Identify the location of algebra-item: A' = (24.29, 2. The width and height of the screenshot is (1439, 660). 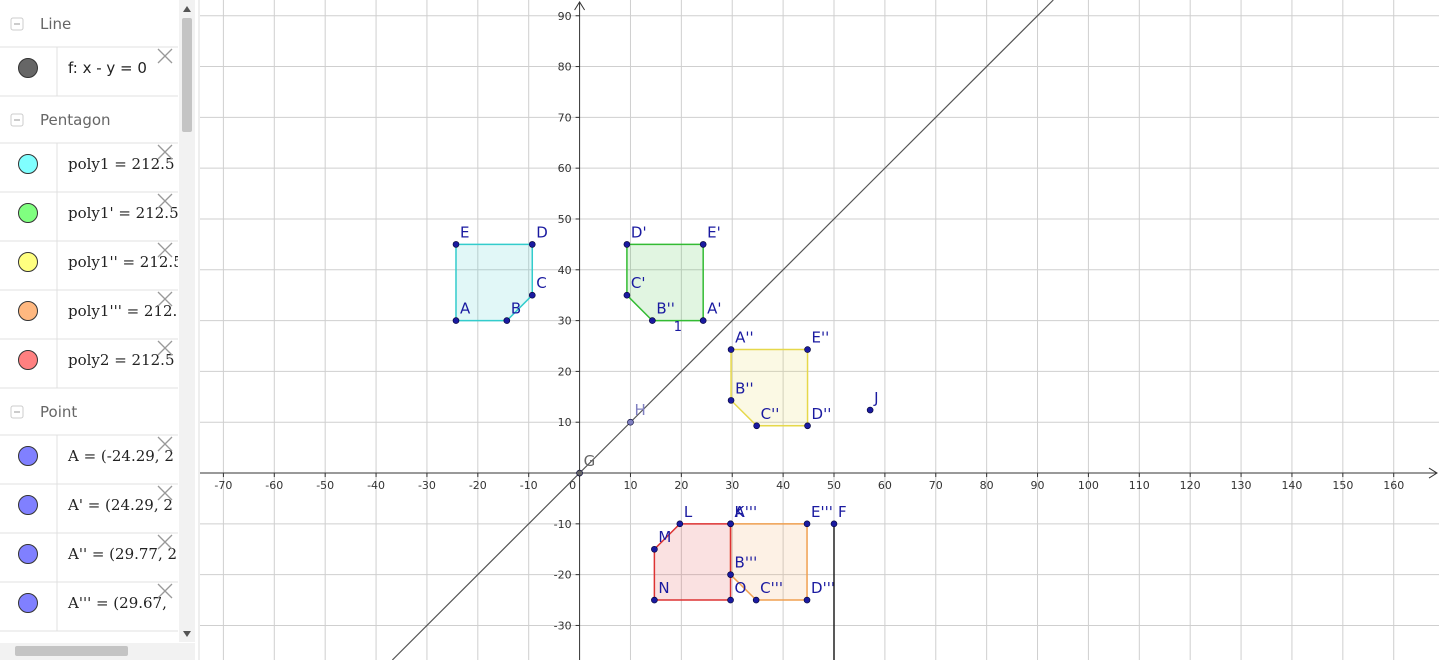
(120, 505).